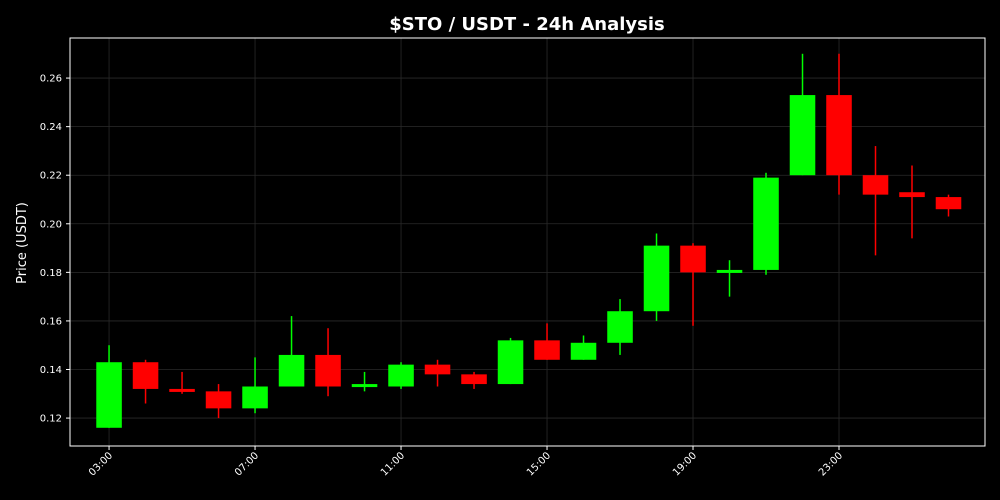  What do you see at coordinates (51, 224) in the screenshot?
I see `y-tick-label: 0.20` at bounding box center [51, 224].